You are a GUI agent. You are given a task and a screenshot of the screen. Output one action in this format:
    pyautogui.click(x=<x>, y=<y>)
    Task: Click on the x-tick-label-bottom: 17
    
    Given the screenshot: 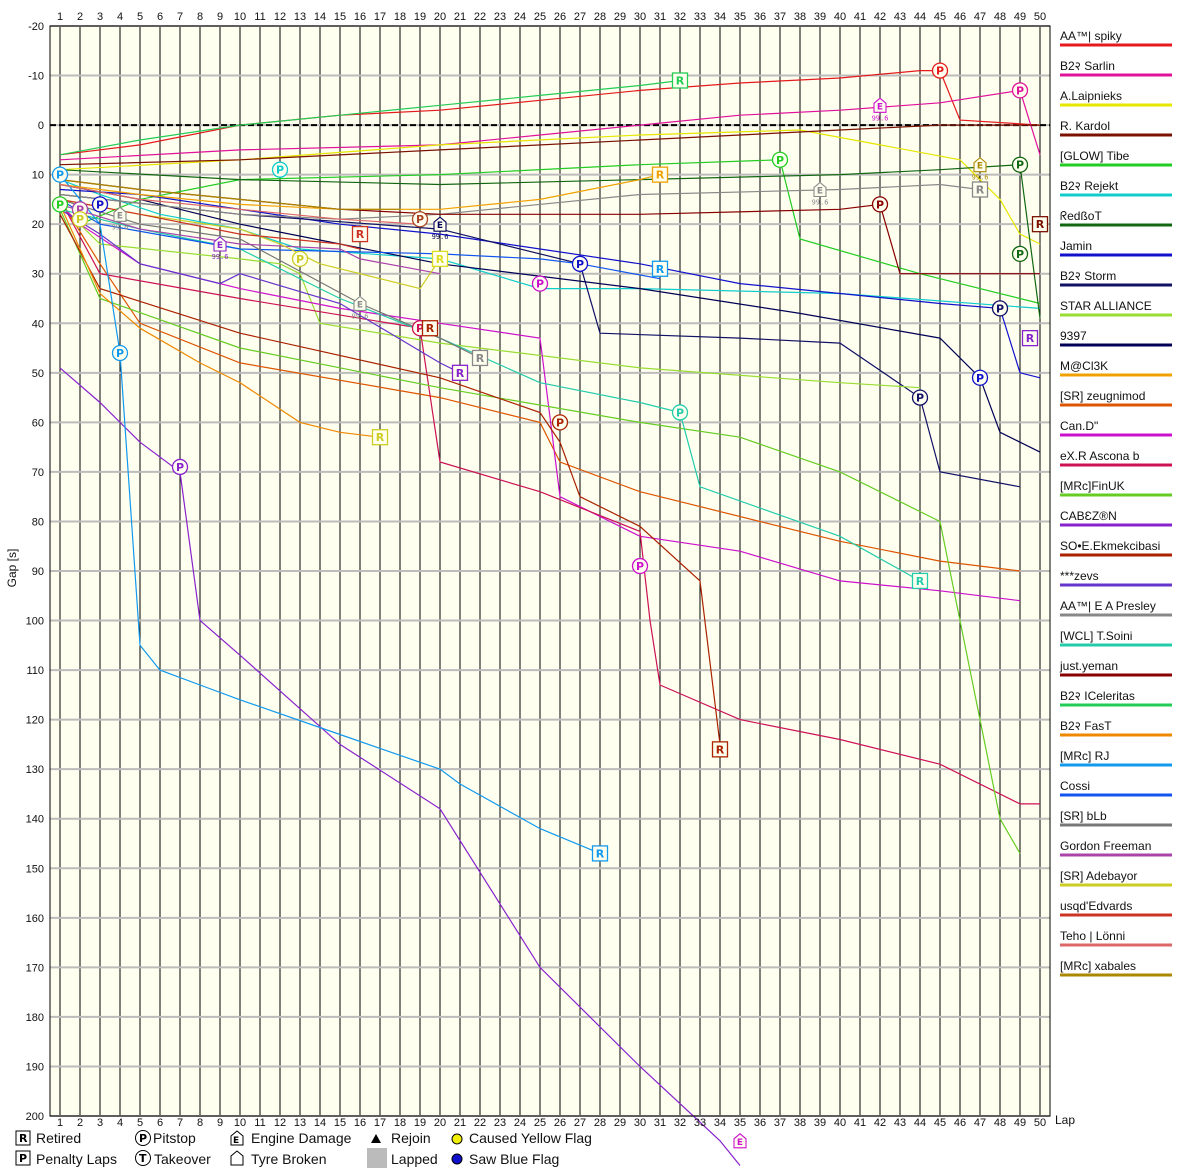 What is the action you would take?
    pyautogui.click(x=380, y=1123)
    